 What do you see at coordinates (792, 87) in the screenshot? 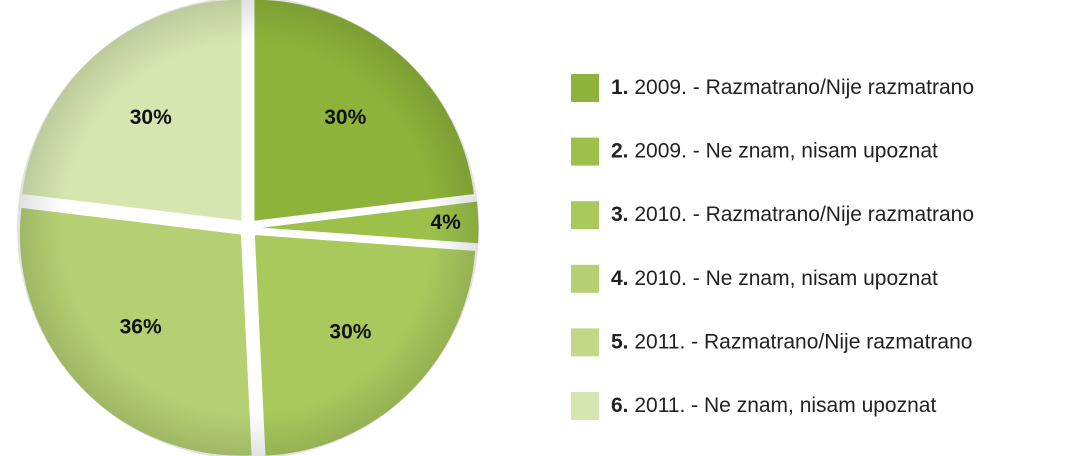
I see `legend-label: 1. 2009. - Razmatrano/Nije razmatrano` at bounding box center [792, 87].